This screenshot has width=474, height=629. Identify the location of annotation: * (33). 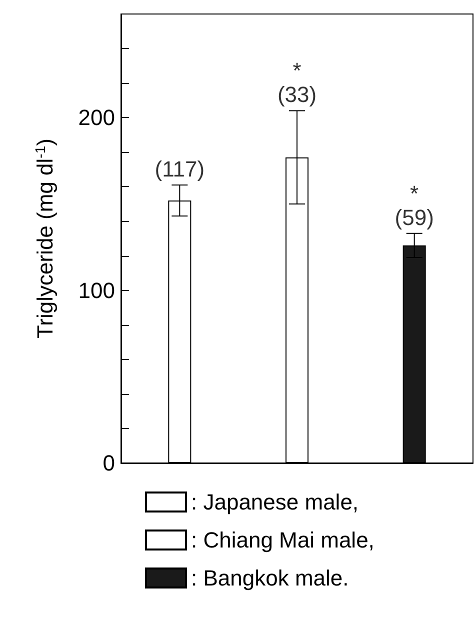
(297, 83).